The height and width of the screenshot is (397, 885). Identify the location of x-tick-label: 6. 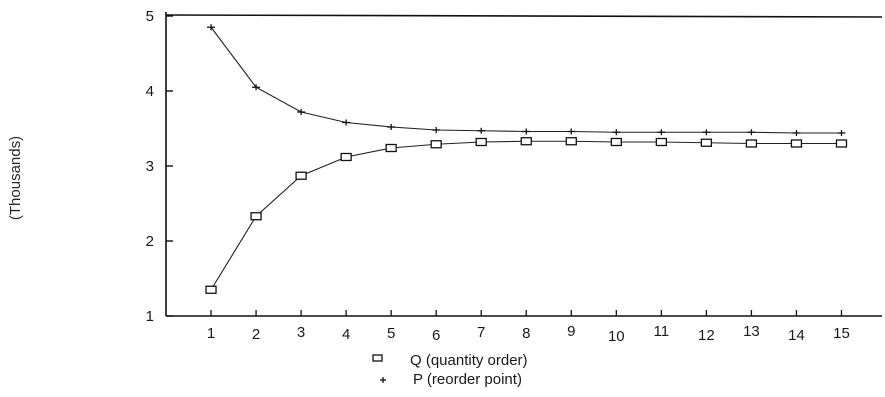
(436, 335).